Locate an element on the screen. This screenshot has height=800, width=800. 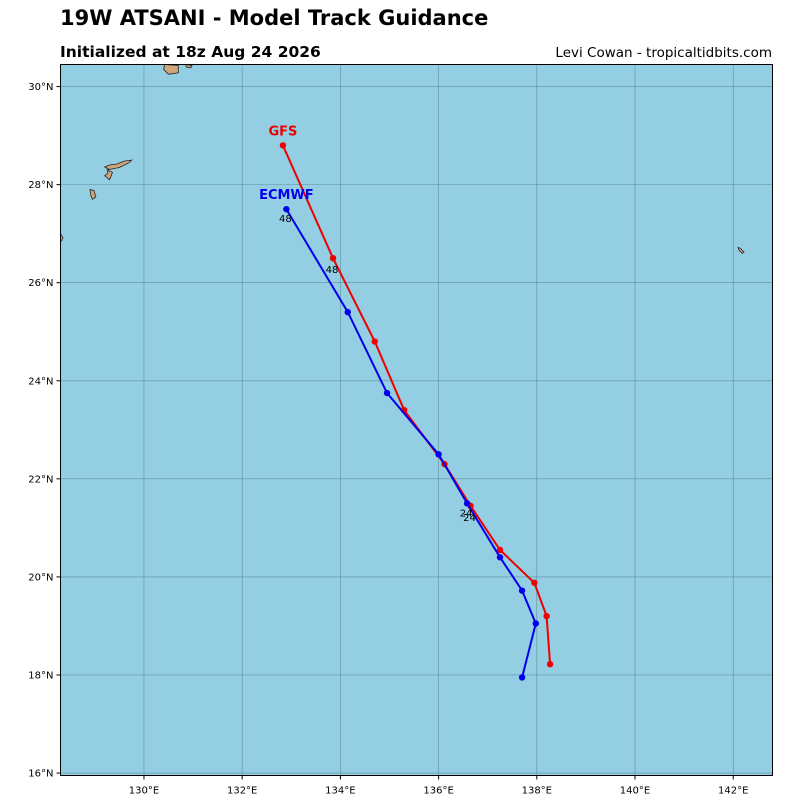
latitude-tick-label: 22°N is located at coordinates (40, 479).